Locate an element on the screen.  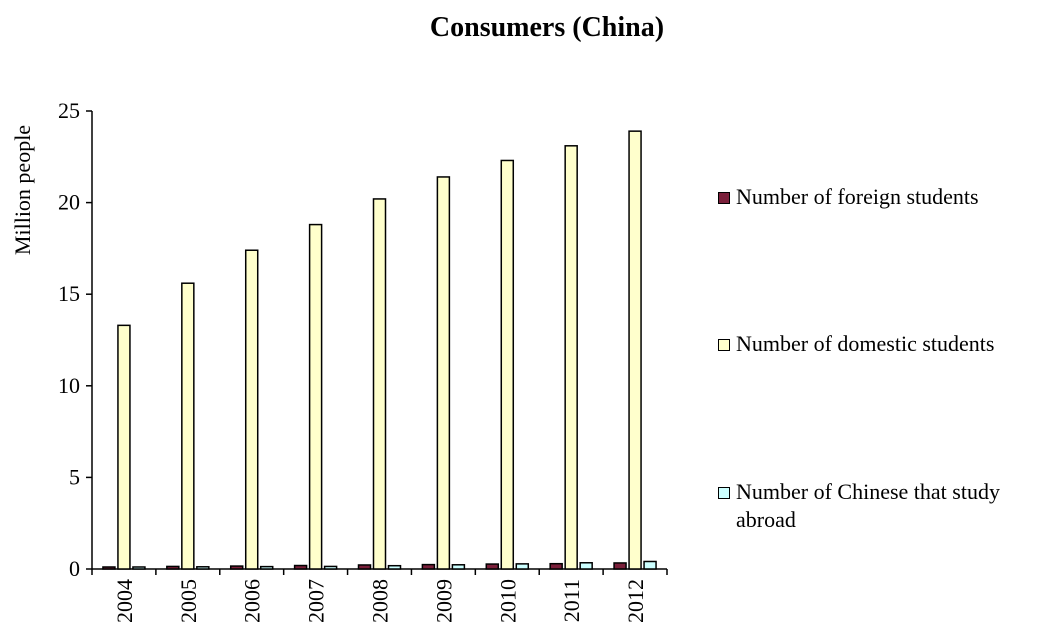
legend-label-foreign-students: Number of foreign students is located at coordinates (857, 196).